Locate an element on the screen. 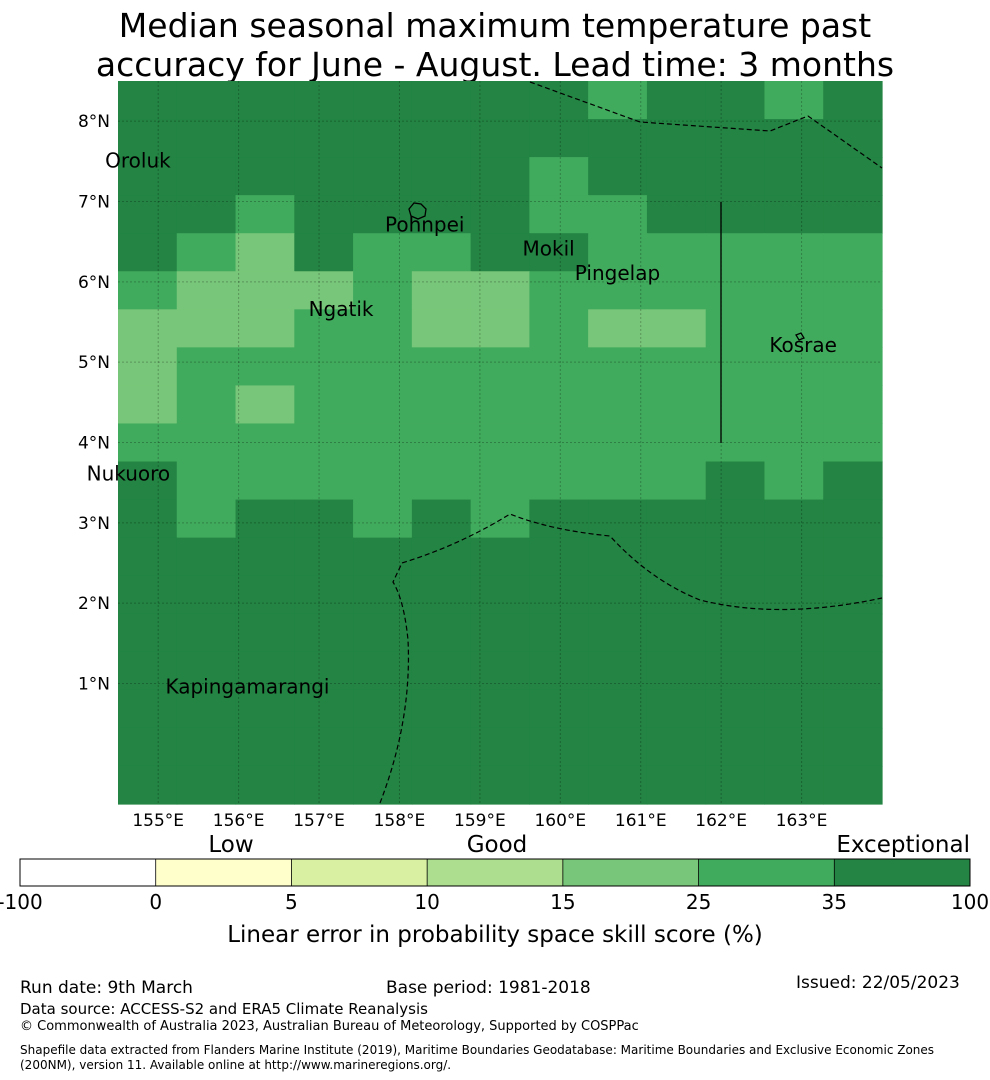  lon-tick-label: 156°E is located at coordinates (239, 821).